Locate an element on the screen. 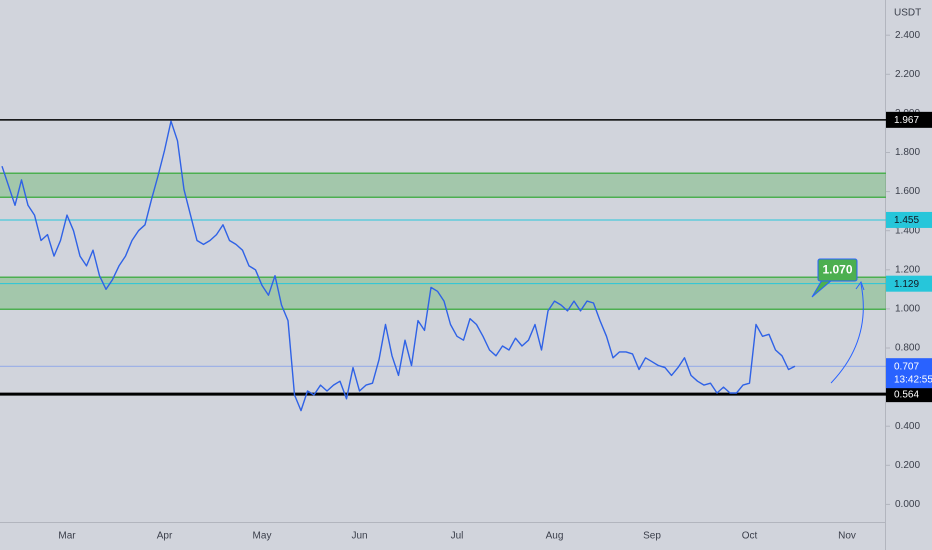 The image size is (932, 550). y-tick-label: 1.000 is located at coordinates (907, 309).